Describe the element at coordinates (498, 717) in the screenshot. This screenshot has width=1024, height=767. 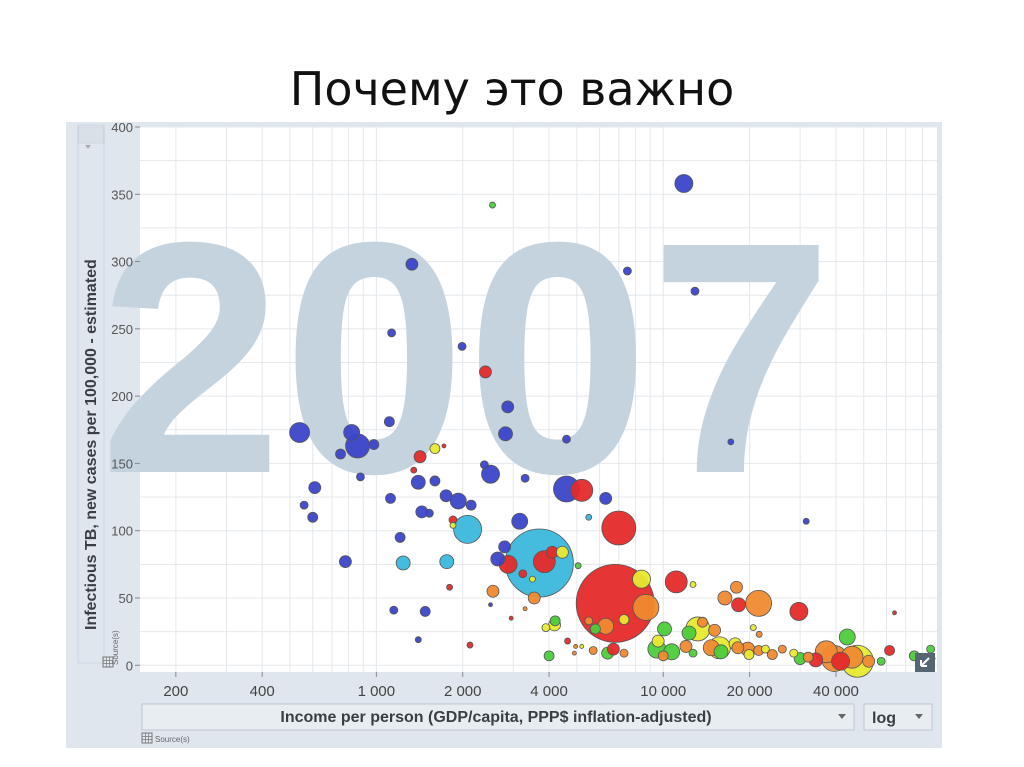
I see `x-indicator-selector` at that location.